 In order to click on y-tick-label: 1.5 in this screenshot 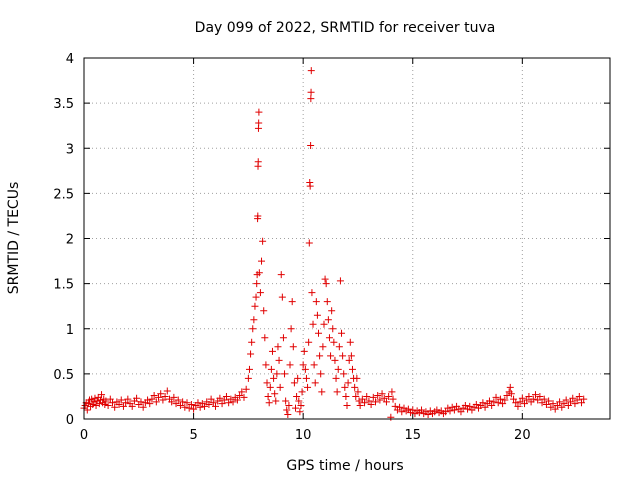, I will do `click(63, 285)`.